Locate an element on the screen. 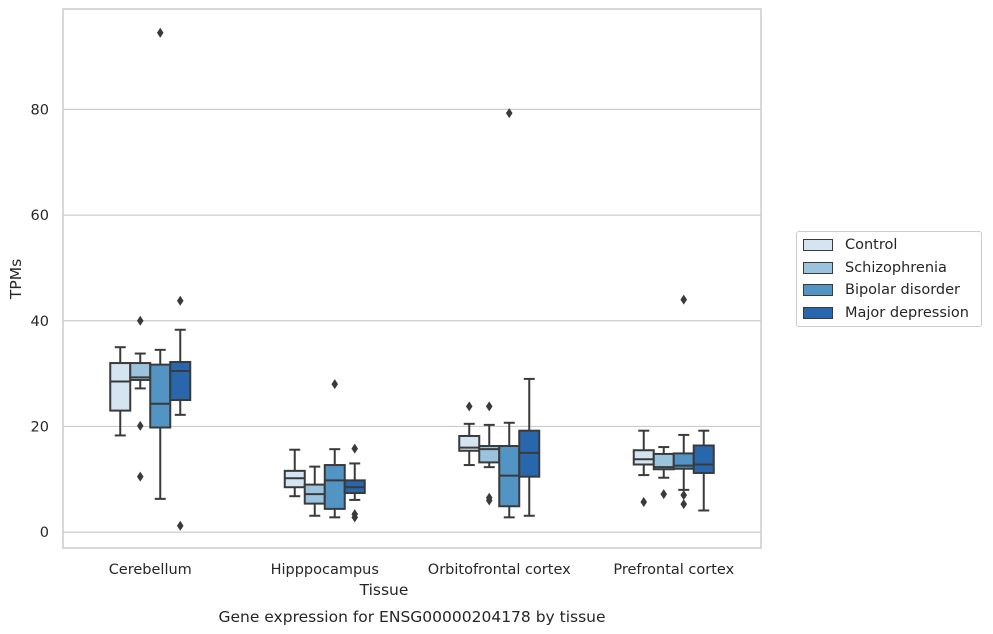  legend-item-schizophrenia: Schizophrenia is located at coordinates (875, 268).